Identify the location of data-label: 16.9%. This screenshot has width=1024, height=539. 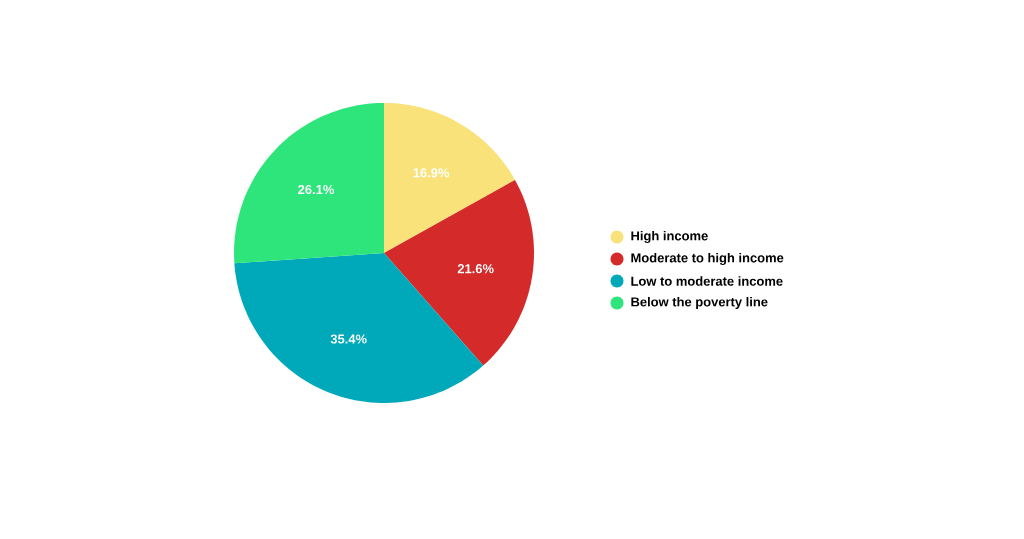
(431, 173).